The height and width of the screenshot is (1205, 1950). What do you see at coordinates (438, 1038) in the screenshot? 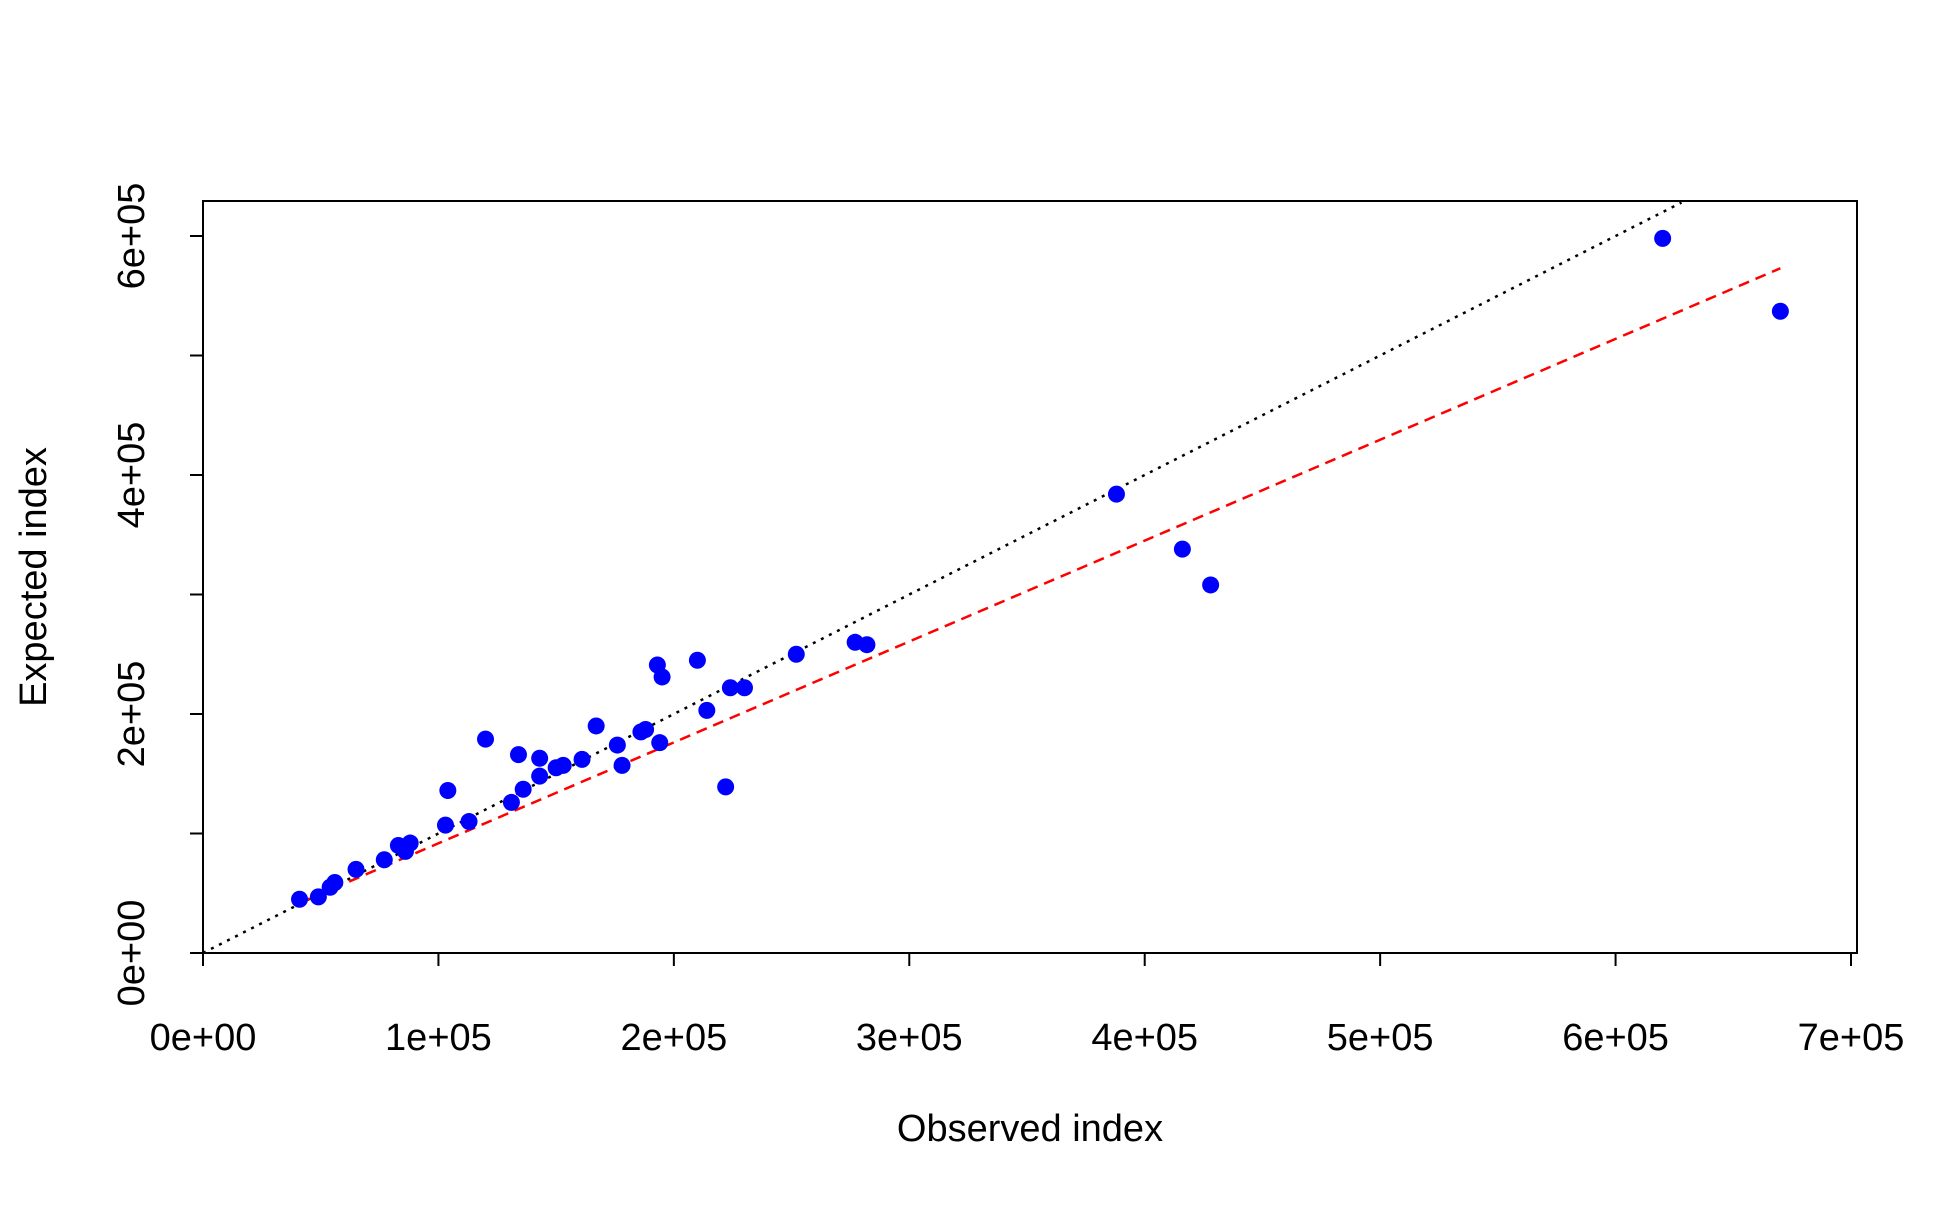
I see `x-tick-label: 1e+05` at bounding box center [438, 1038].